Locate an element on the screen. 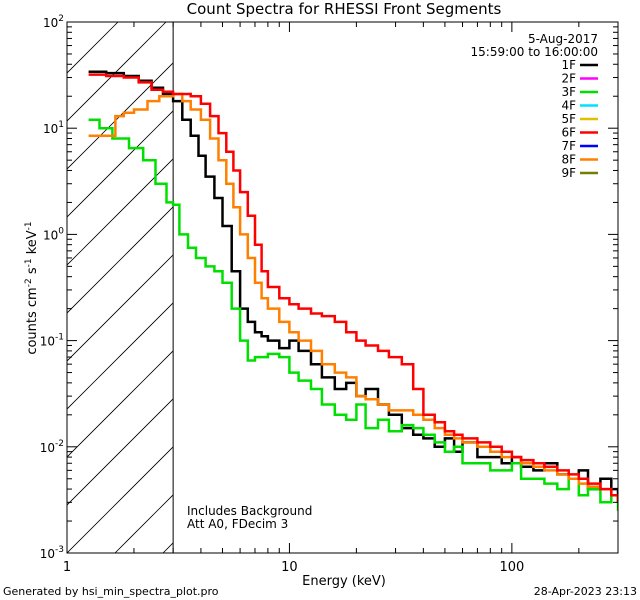 The width and height of the screenshot is (640, 600). y-tick-label: 10¹ is located at coordinates (53, 128).